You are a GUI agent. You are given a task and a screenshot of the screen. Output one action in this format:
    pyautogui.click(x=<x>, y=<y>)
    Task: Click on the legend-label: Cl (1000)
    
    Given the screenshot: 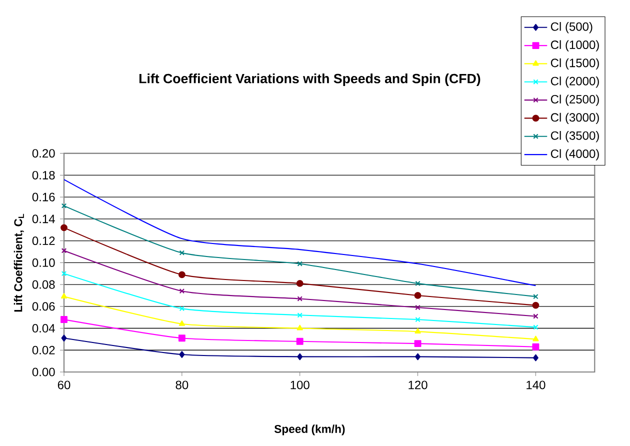 What is the action you would take?
    pyautogui.click(x=574, y=46)
    